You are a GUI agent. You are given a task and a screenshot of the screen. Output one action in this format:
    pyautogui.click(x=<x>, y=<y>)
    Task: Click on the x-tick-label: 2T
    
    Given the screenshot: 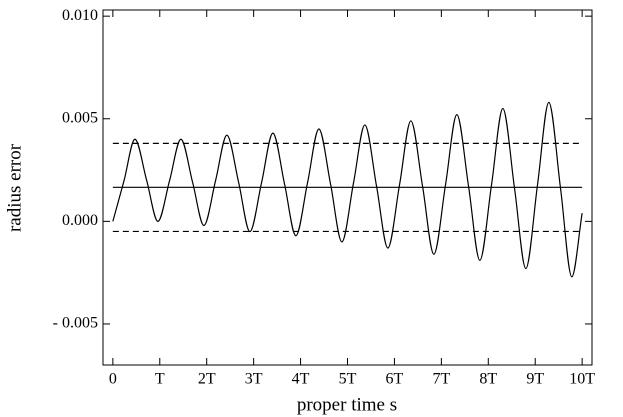 What is the action you would take?
    pyautogui.click(x=207, y=379)
    